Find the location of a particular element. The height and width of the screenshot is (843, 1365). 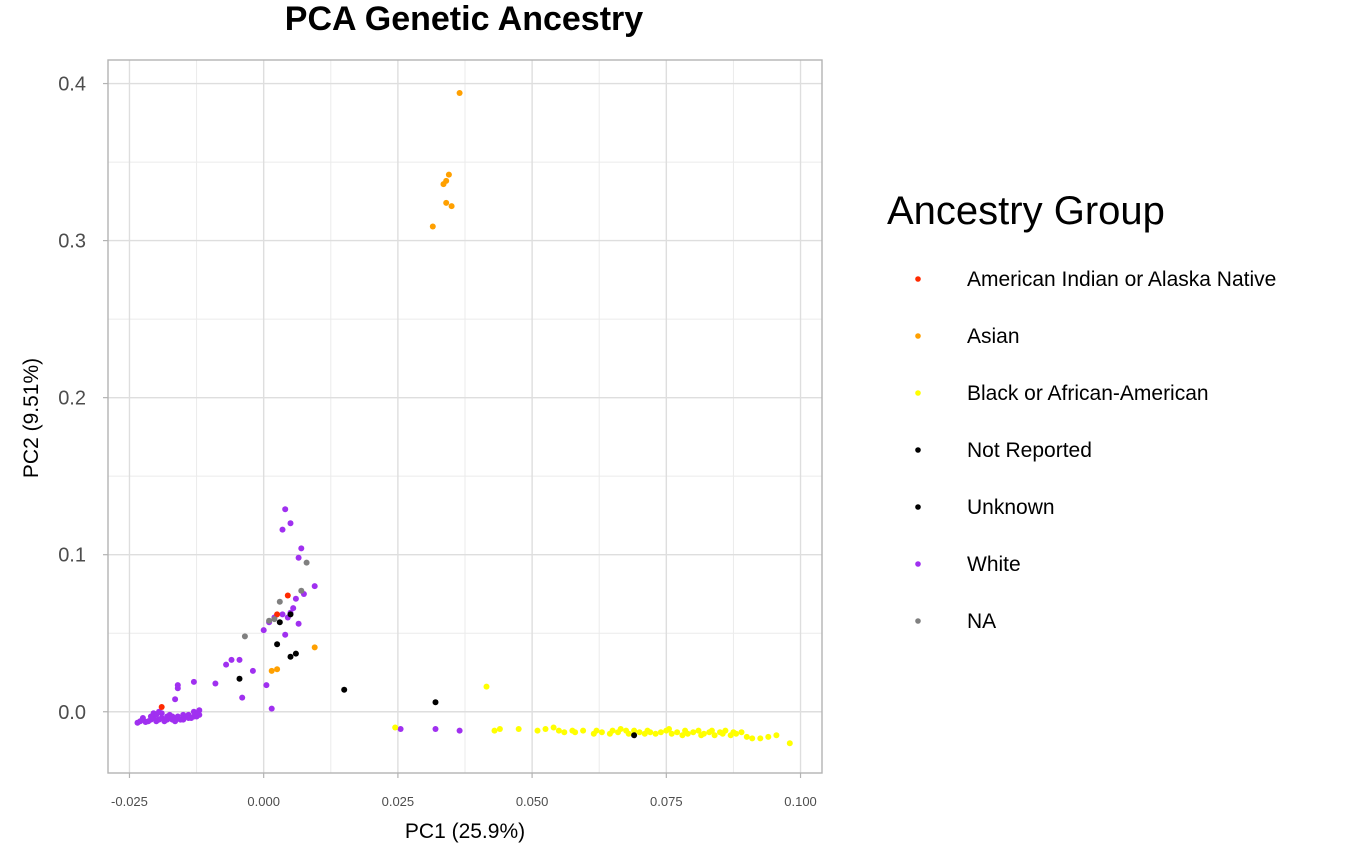

x-axis-label: PC1 (25.9%) is located at coordinates (465, 831).